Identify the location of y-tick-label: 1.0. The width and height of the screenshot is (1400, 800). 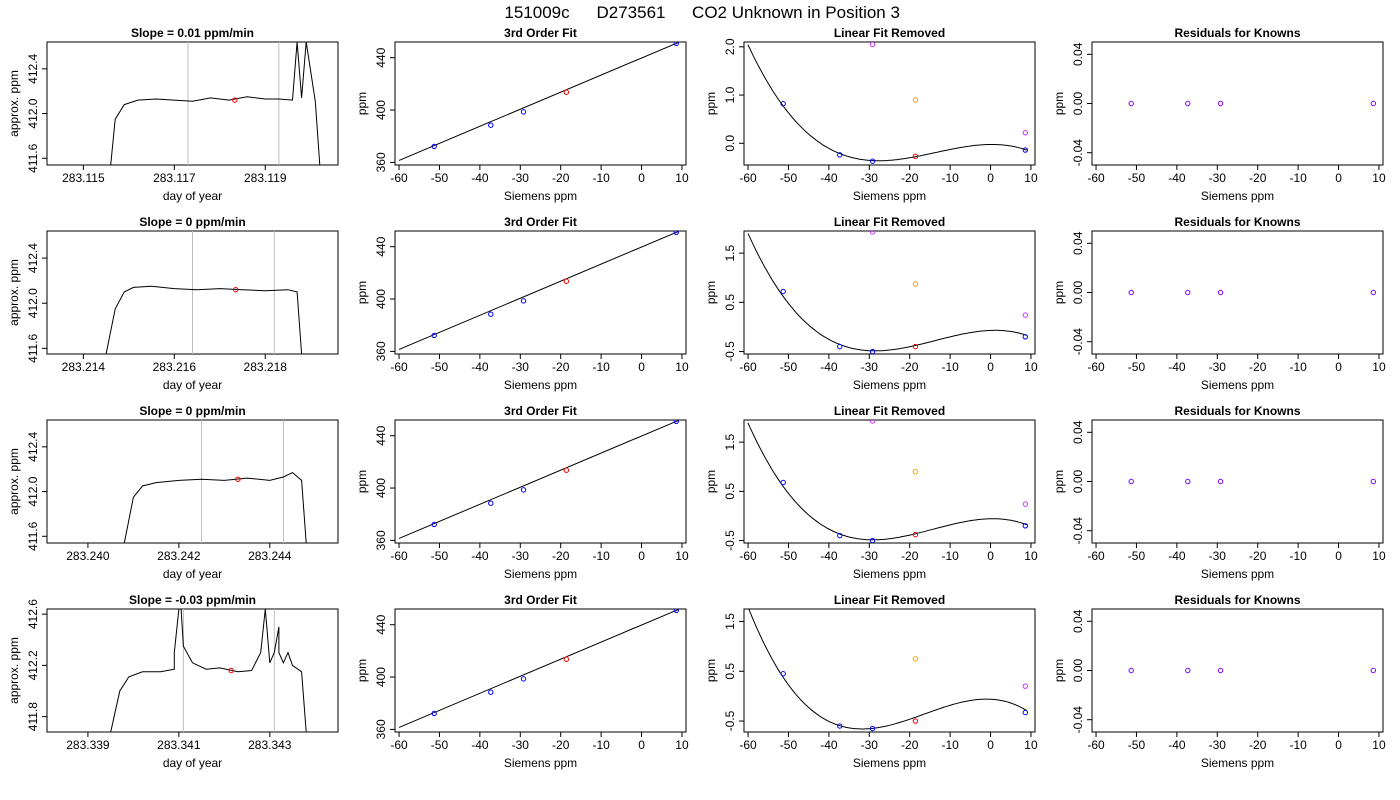
(730, 94).